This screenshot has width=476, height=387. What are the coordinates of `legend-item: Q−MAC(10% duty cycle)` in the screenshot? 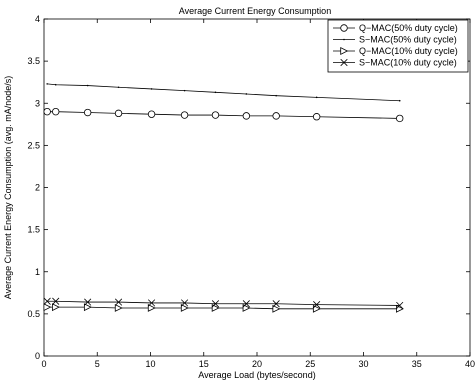 It's located at (395, 51).